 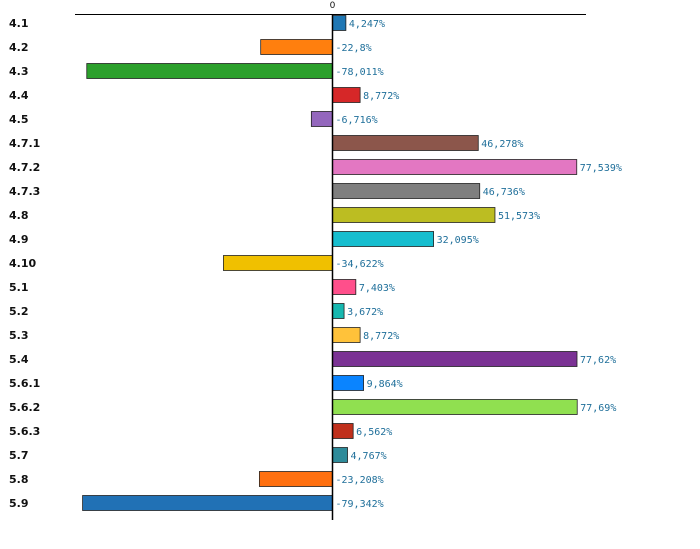 I want to click on category-label: 4.7.1, so click(x=24, y=143).